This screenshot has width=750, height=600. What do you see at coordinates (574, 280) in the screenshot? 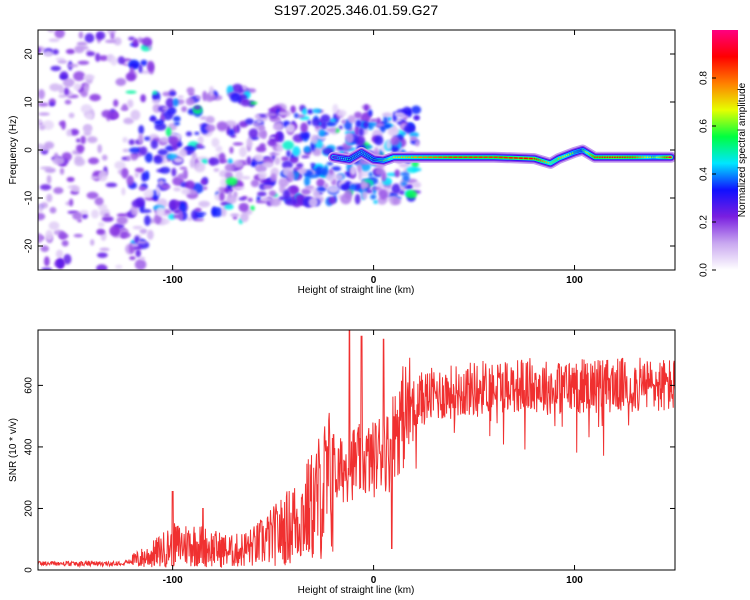
I see `x-tick-label: 100` at bounding box center [574, 280].